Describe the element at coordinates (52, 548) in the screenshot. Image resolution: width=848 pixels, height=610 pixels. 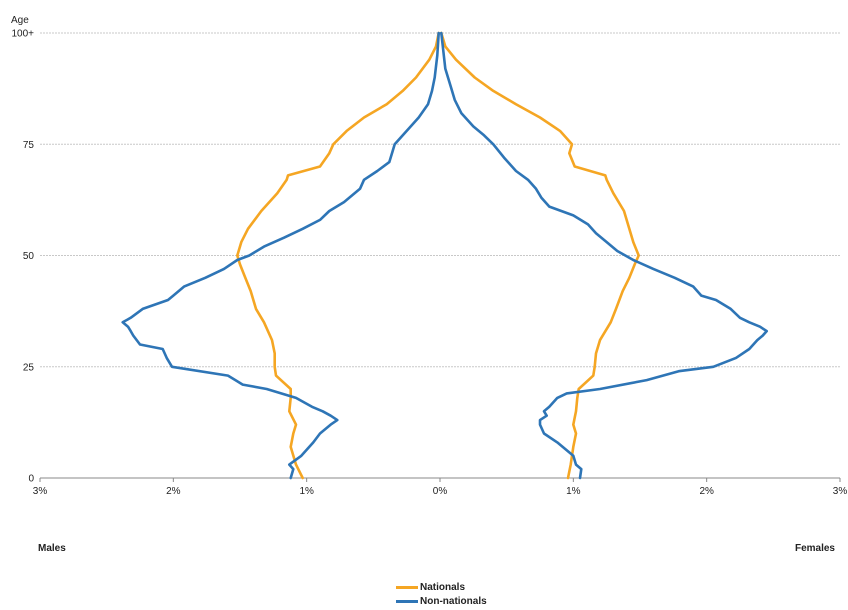
I see `males-label: Males` at that location.